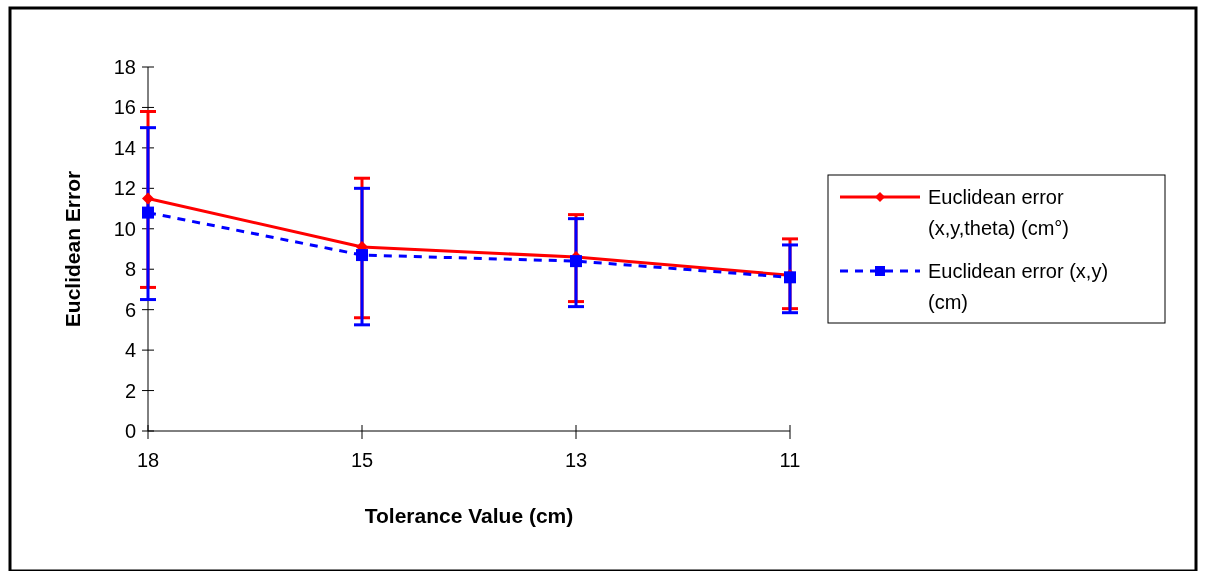  What do you see at coordinates (124, 107) in the screenshot?
I see `y-tick-label: 16` at bounding box center [124, 107].